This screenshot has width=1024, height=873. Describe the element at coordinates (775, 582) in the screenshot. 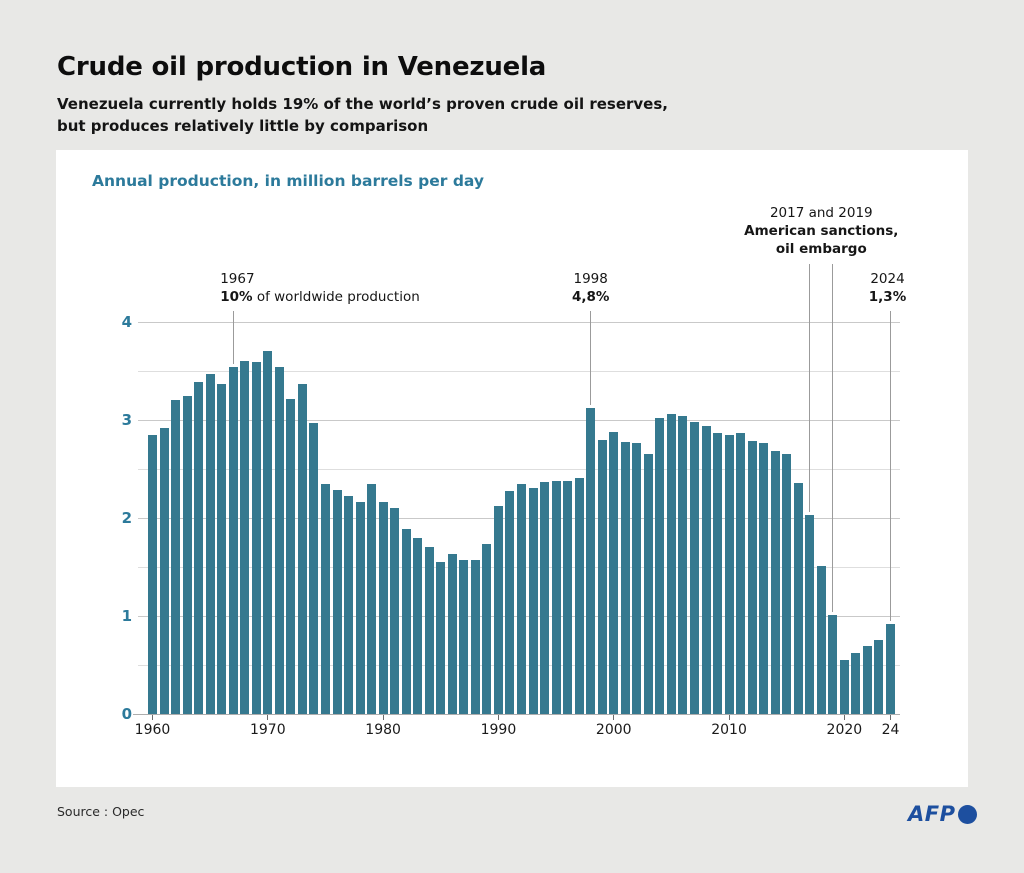

I see `bar-2014` at that location.